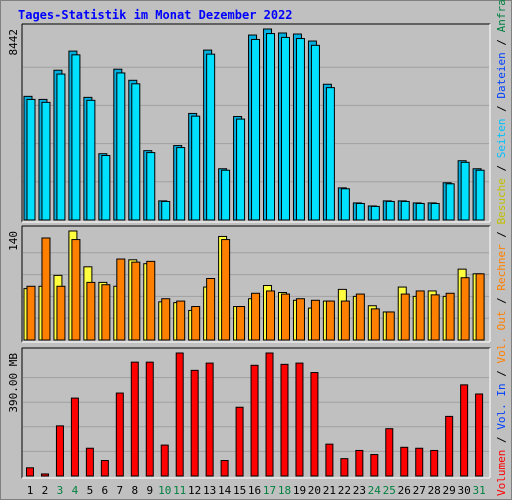 Image resolution: width=512 pixels, height=500 pixels. Describe the element at coordinates (501, 201) in the screenshot. I see `legend-item: Besuche` at that location.